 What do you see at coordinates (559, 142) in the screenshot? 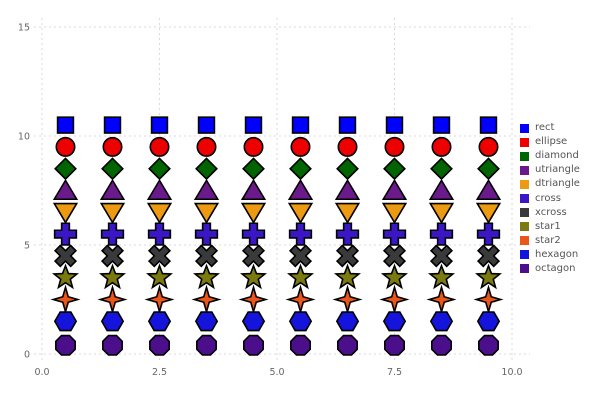
I see `legend-item-ellipse: ellipse` at bounding box center [559, 142].